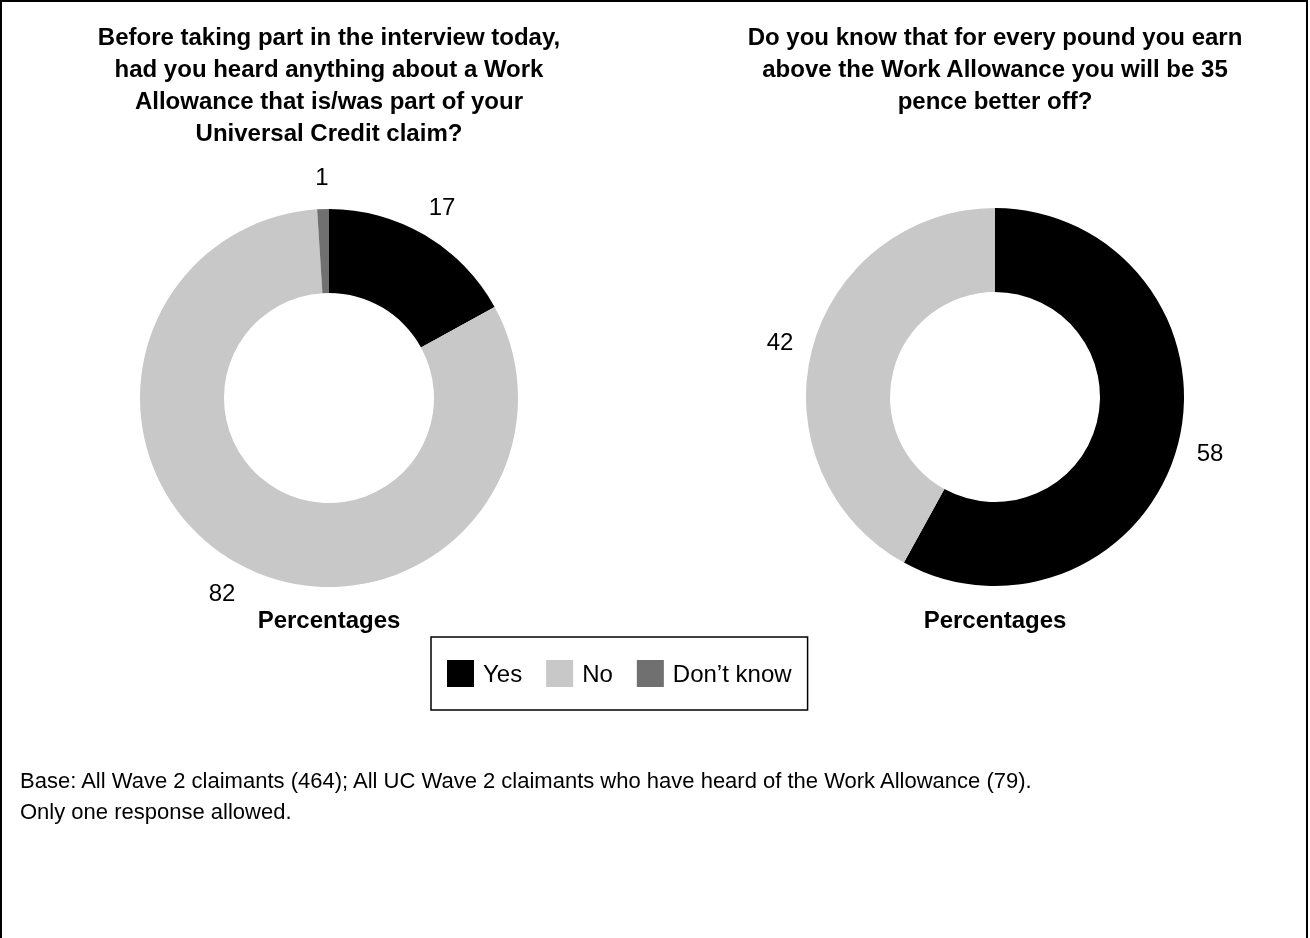 This screenshot has width=1310, height=938. Describe the element at coordinates (156, 811) in the screenshot. I see `text: Only one response allowed.` at that location.